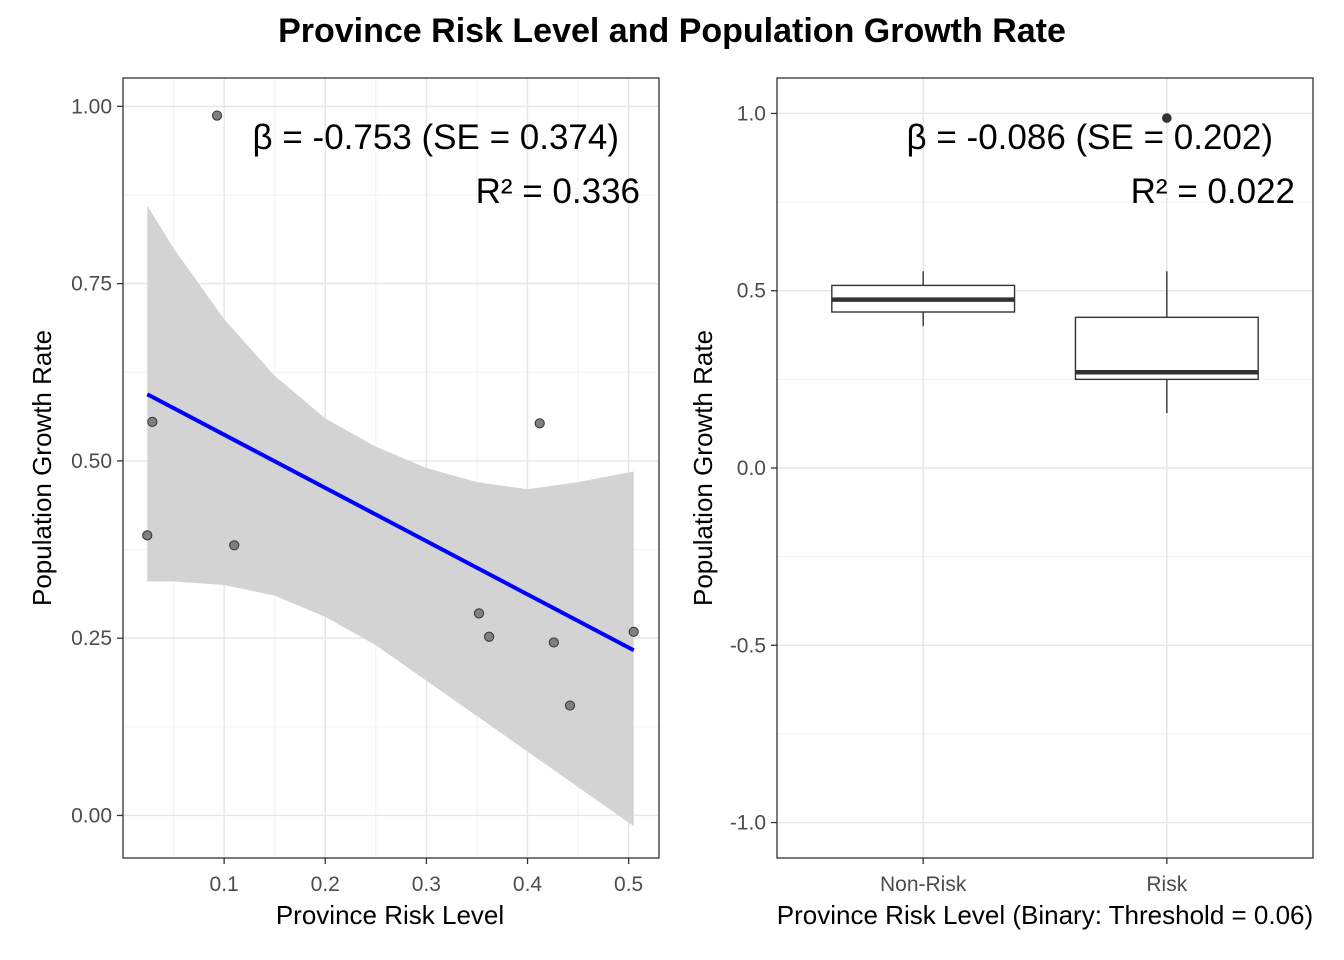 The height and width of the screenshot is (960, 1344). I want to click on y-tick-label: 0.5, so click(751, 291).